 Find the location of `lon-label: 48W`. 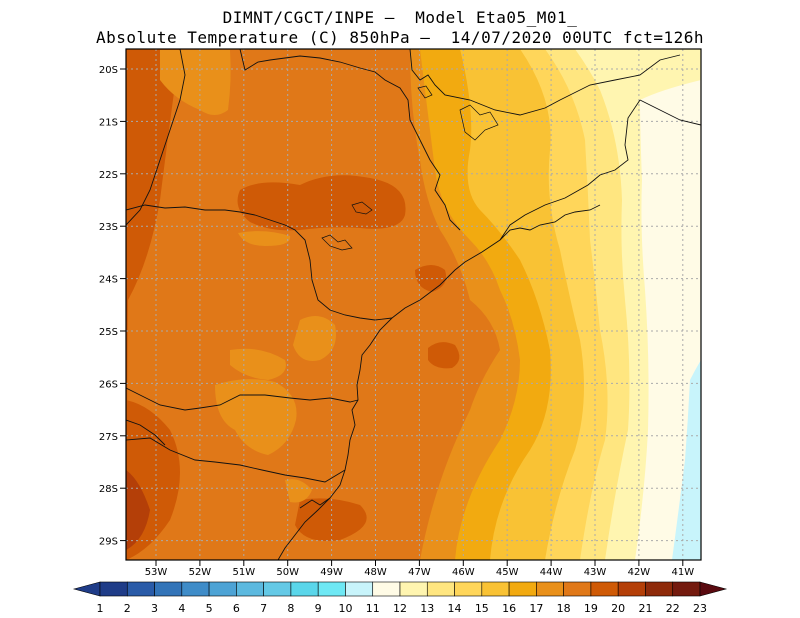

lon-label: 48W is located at coordinates (375, 572).